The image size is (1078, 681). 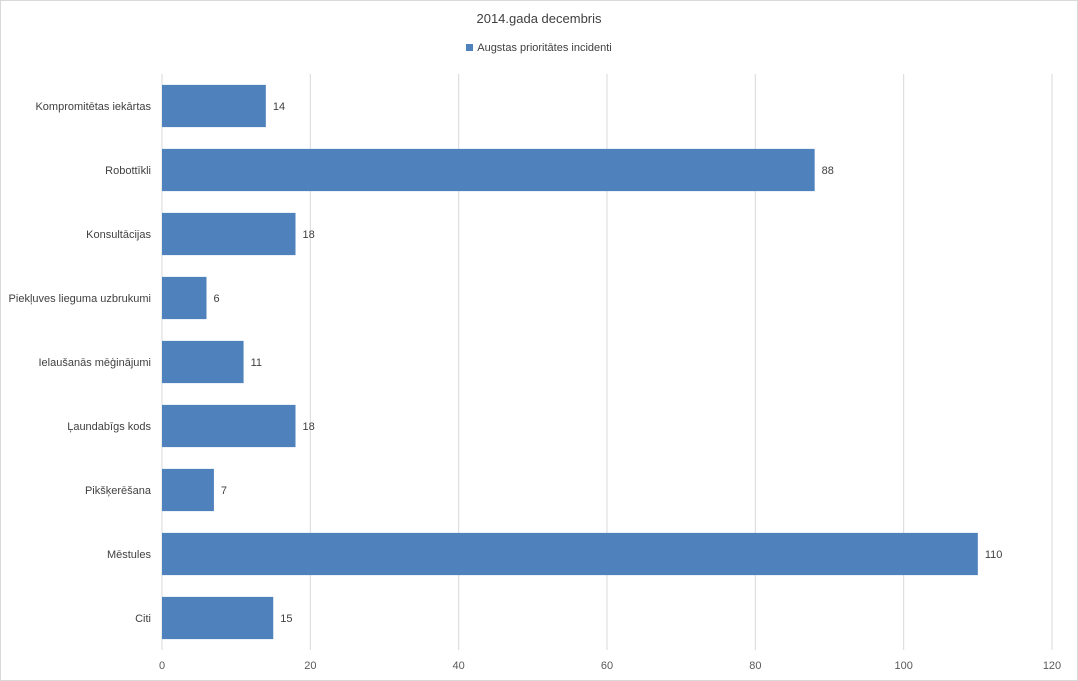 I want to click on y-tick-label: Kompromitētas iekārtas, so click(x=93, y=107).